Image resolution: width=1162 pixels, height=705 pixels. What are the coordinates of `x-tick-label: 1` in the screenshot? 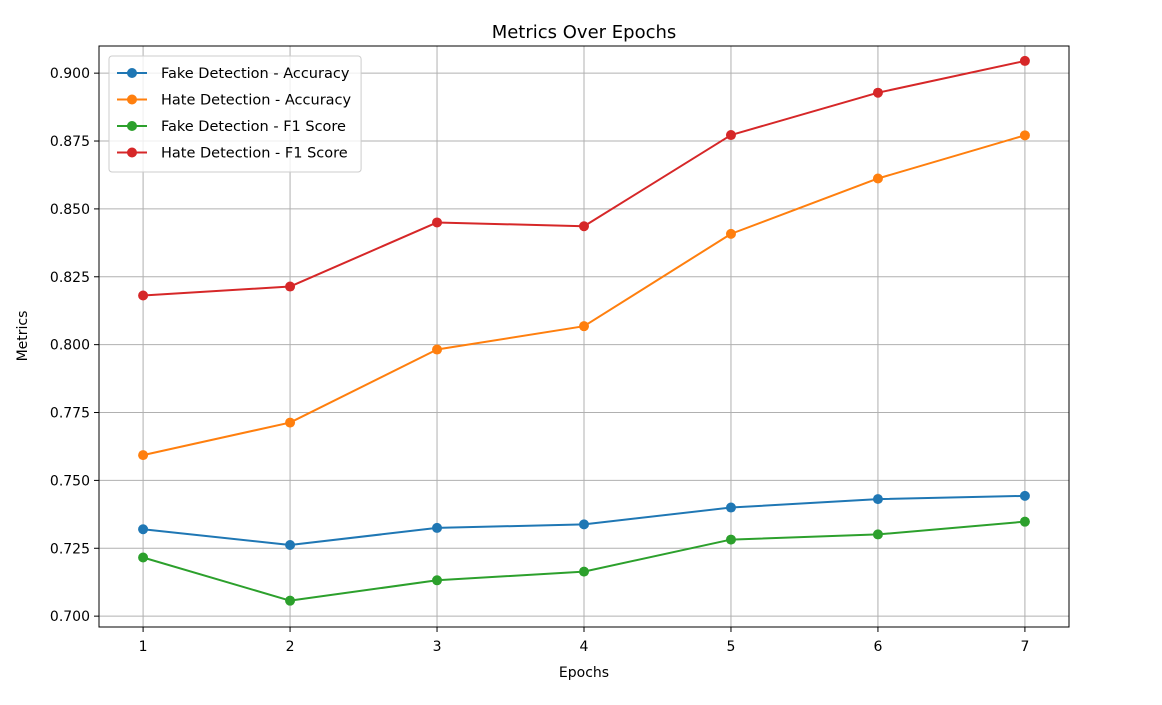 It's located at (143, 647).